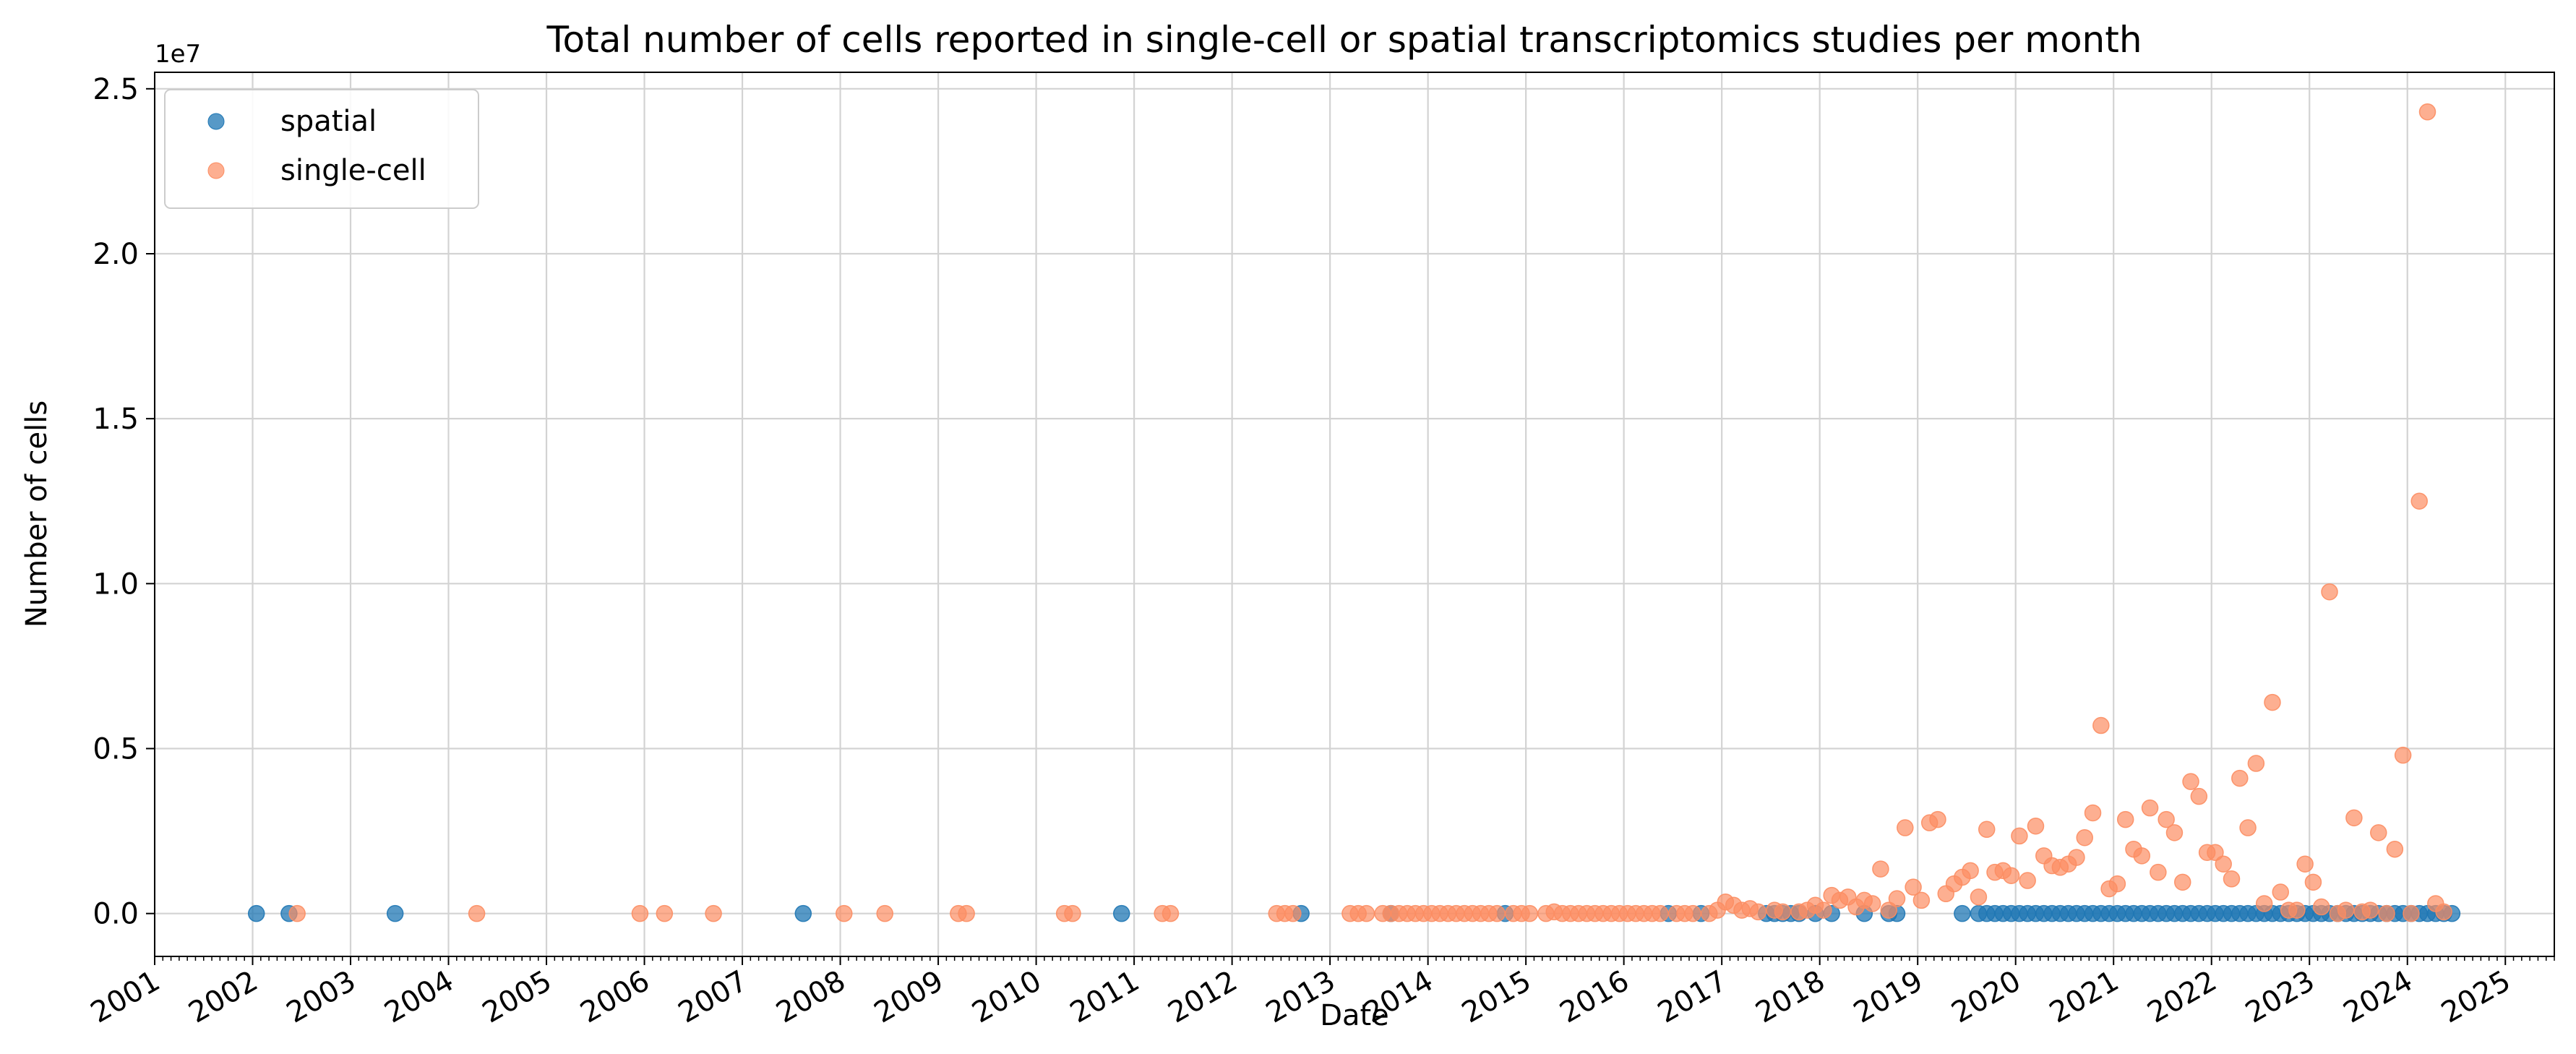  I want to click on y-axis-label: Number of cells, so click(37, 513).